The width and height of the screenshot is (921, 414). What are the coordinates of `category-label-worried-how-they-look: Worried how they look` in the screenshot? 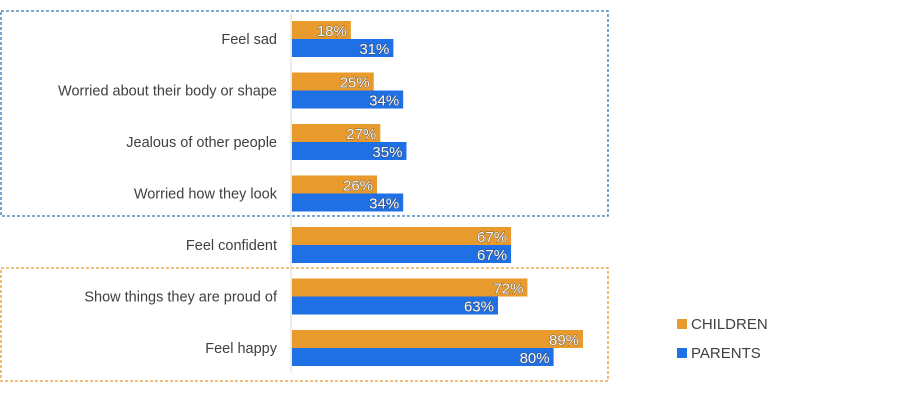 It's located at (206, 195).